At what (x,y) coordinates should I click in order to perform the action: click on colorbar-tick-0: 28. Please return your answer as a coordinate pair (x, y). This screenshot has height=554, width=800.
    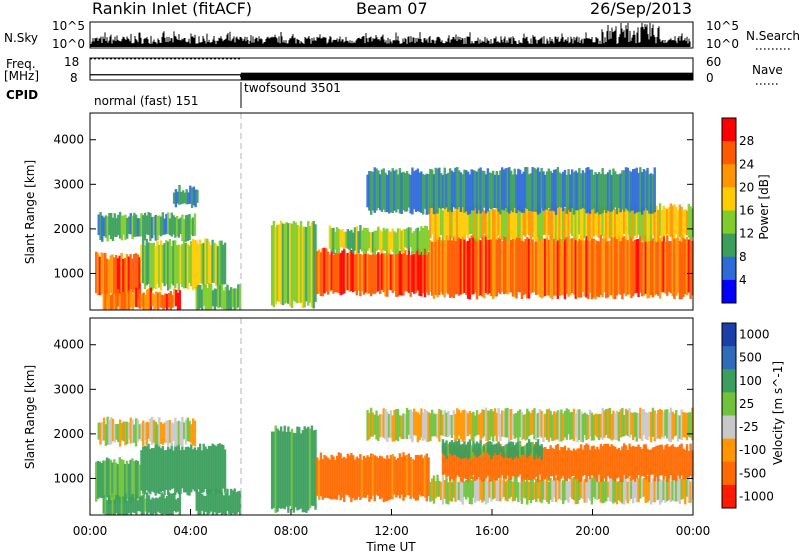
    Looking at the image, I should click on (746, 141).